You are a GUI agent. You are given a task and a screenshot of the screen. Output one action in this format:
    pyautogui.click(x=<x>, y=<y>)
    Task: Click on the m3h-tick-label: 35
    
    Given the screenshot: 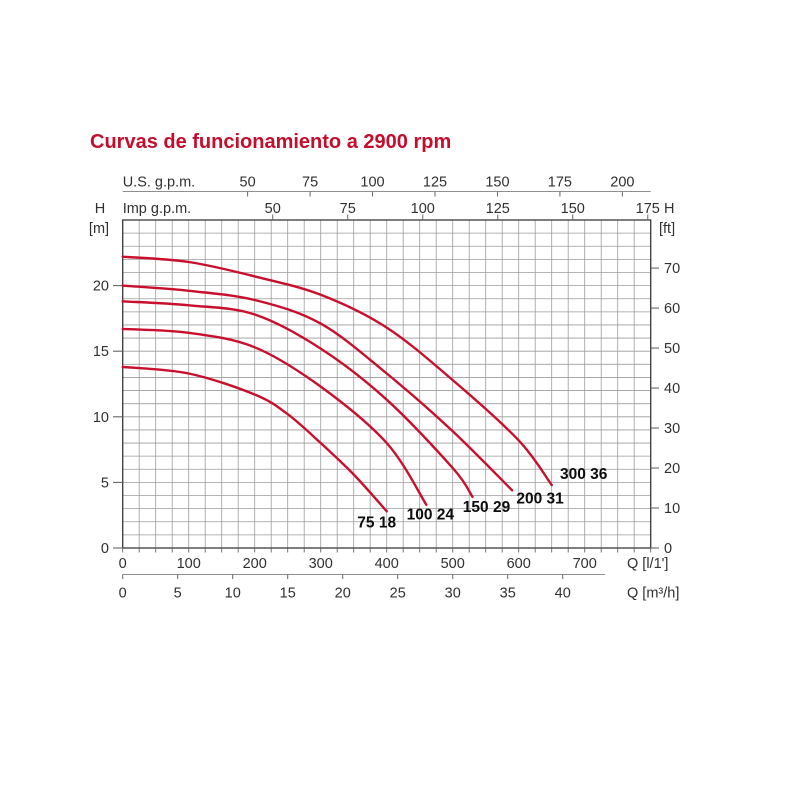 What is the action you would take?
    pyautogui.click(x=508, y=594)
    